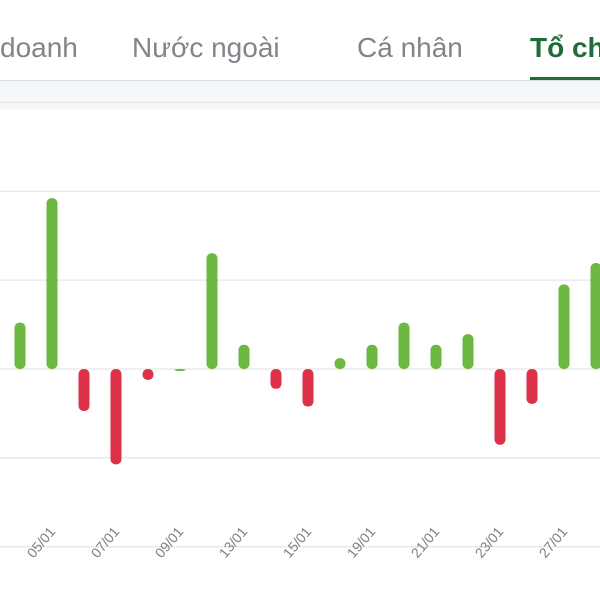 Image resolution: width=600 pixels, height=600 pixels. What do you see at coordinates (41, 541) in the screenshot?
I see `x-tick-label: 05/01` at bounding box center [41, 541].